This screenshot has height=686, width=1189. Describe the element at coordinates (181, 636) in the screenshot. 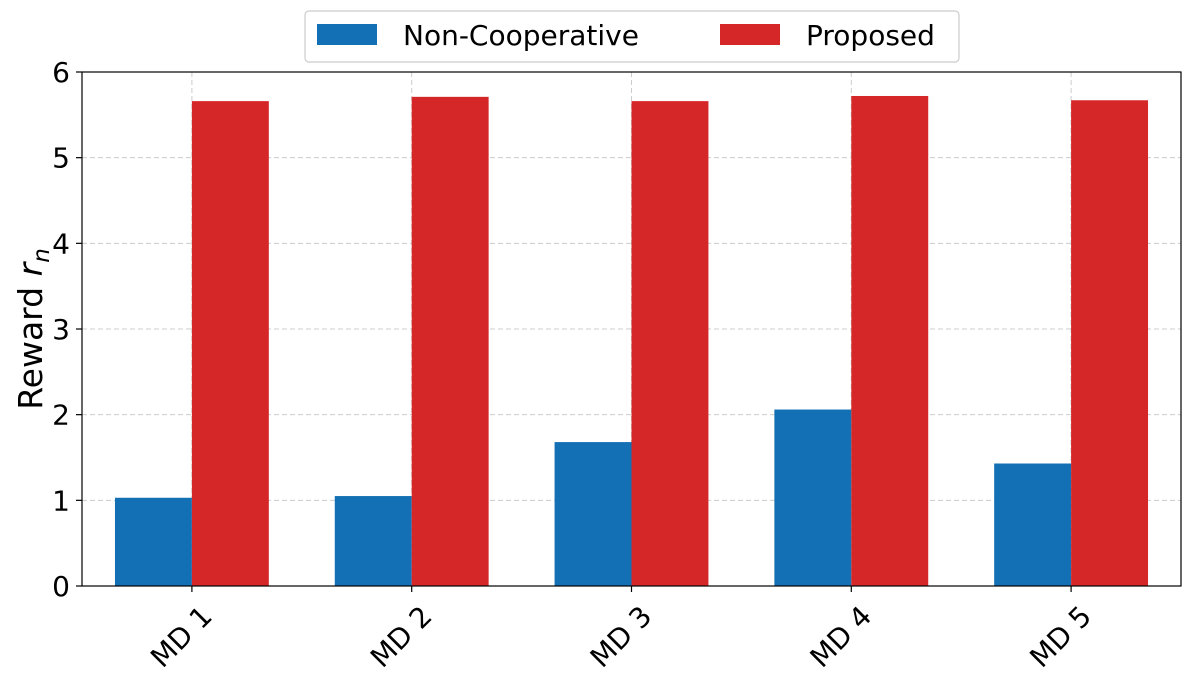

I see `x-tick-label-0: MD 1` at that location.